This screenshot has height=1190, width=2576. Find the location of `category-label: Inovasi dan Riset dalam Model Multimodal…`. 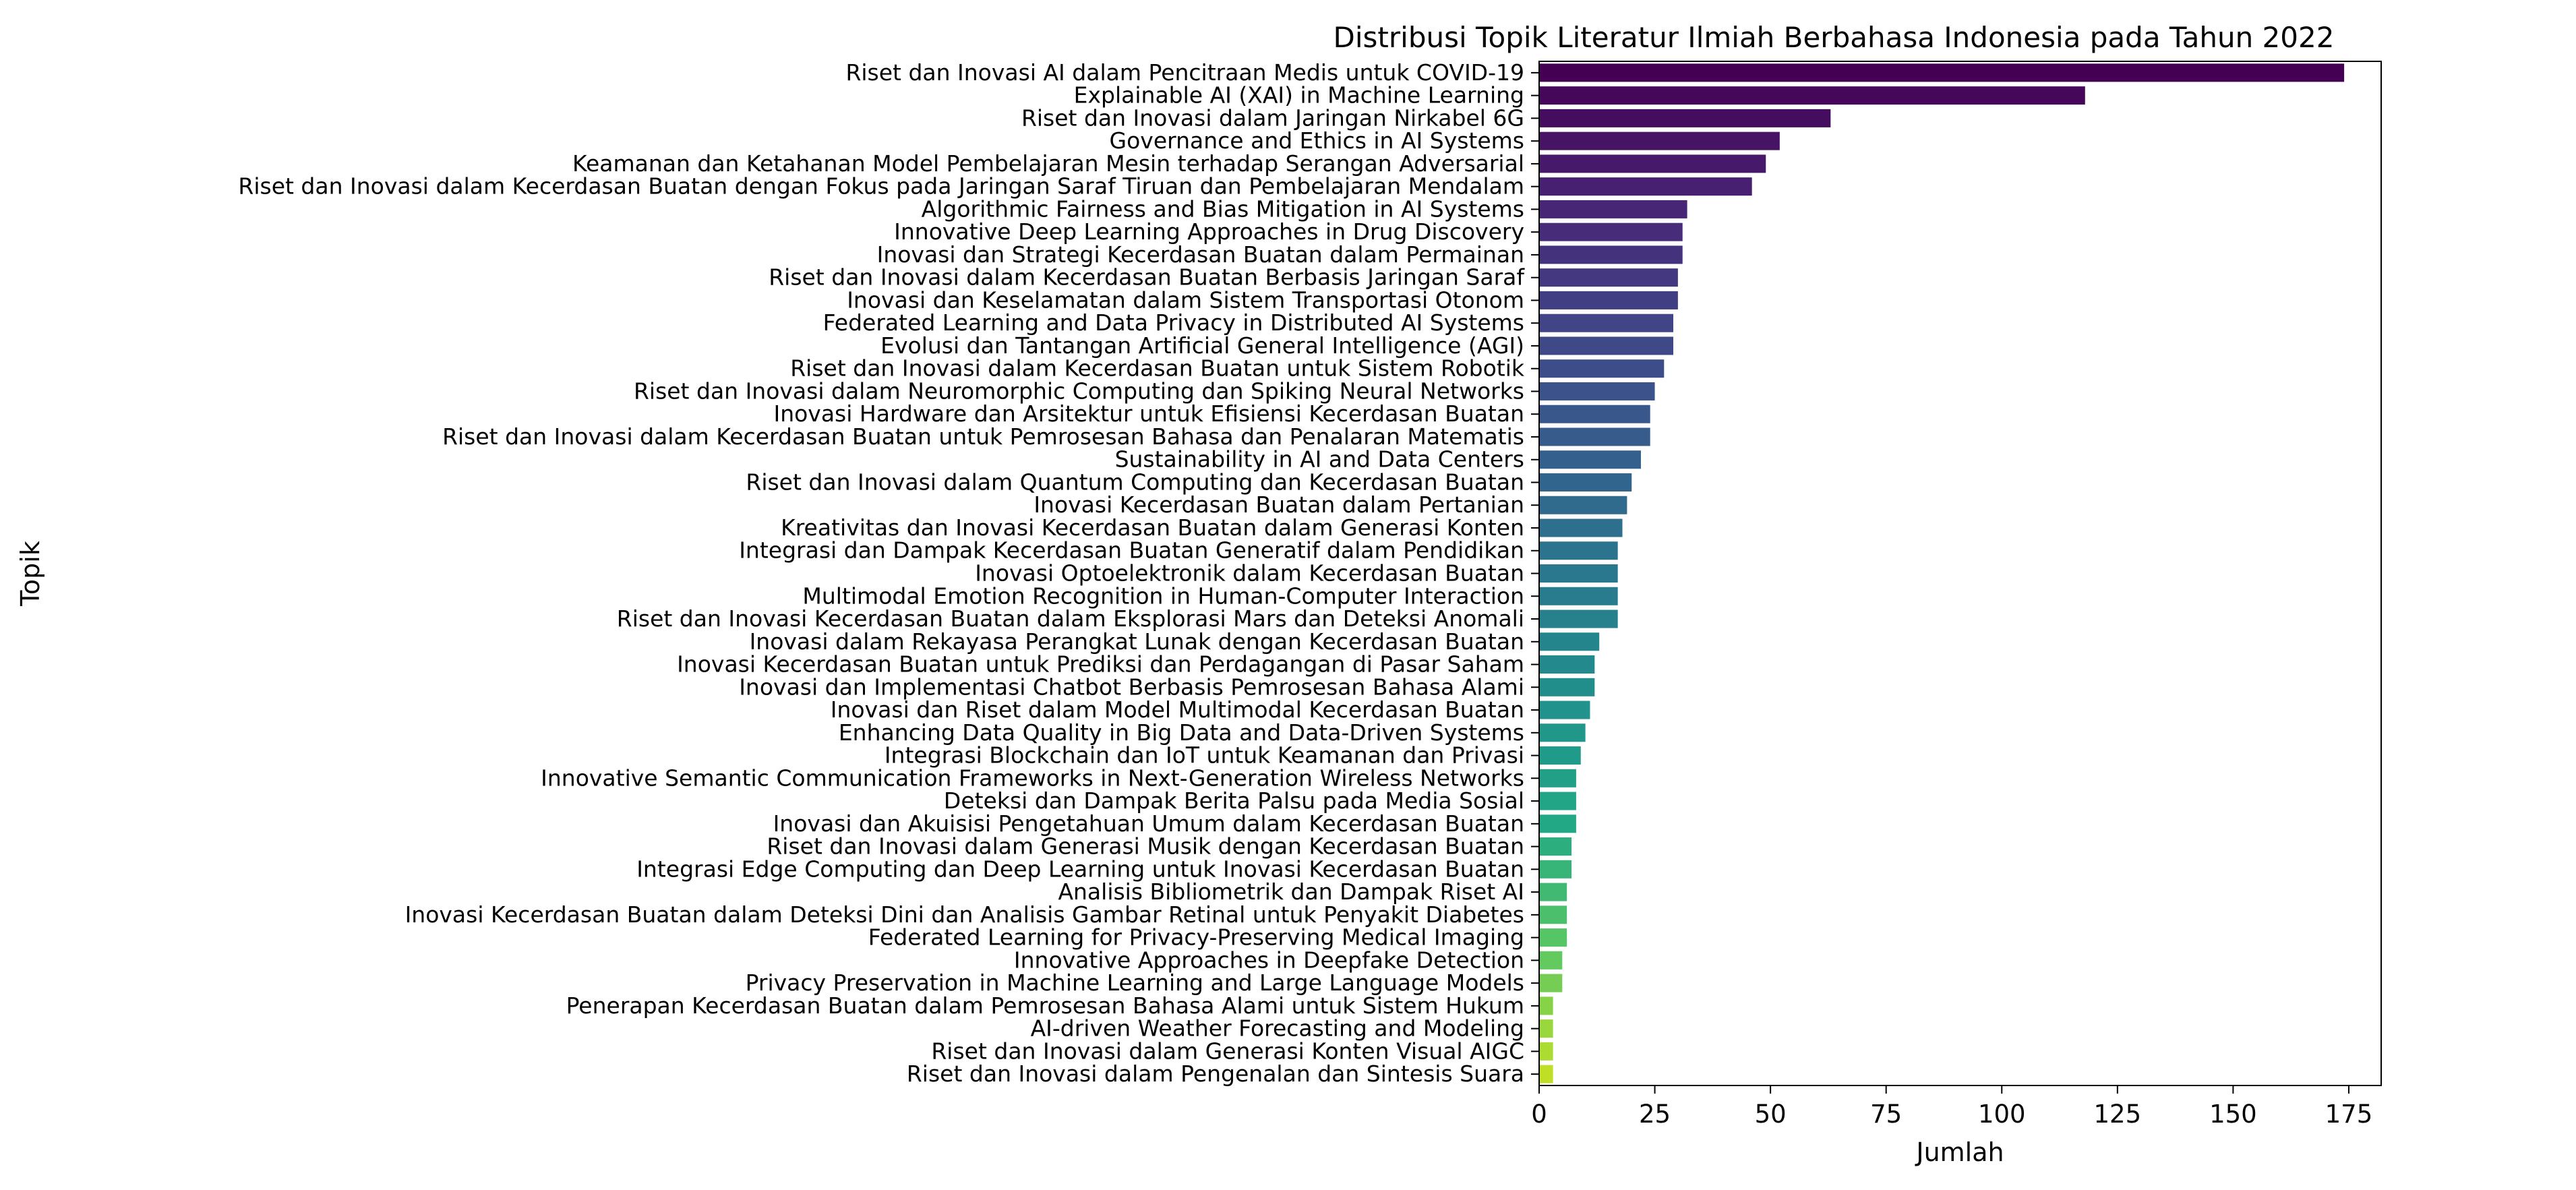

category-label: Inovasi dan Riset dalam Model Multimodal… is located at coordinates (1177, 709).